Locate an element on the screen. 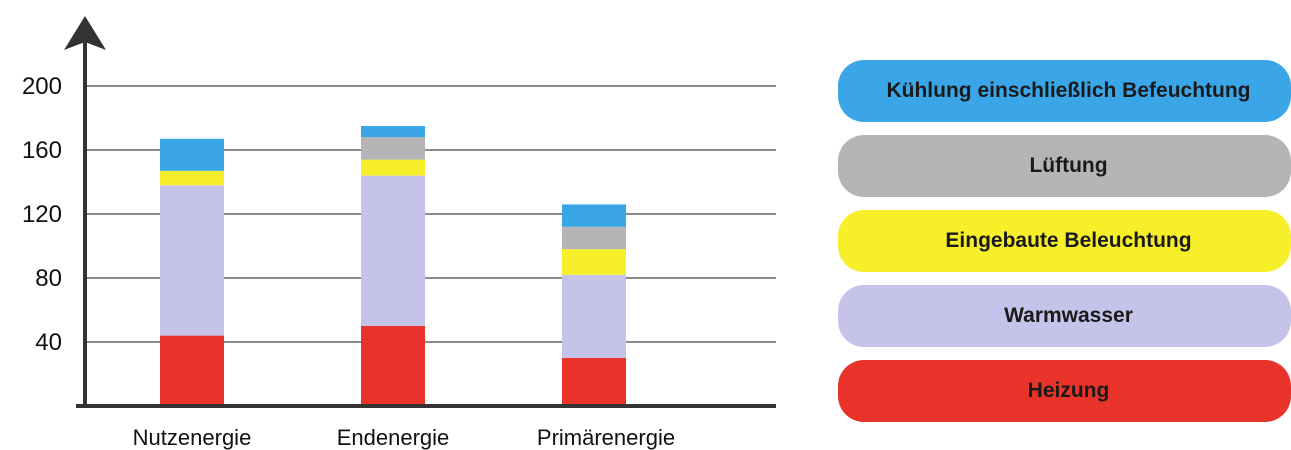 This screenshot has height=450, width=1291. y-tick-labels: 40 80 120 160 200 is located at coordinates (42, 214).